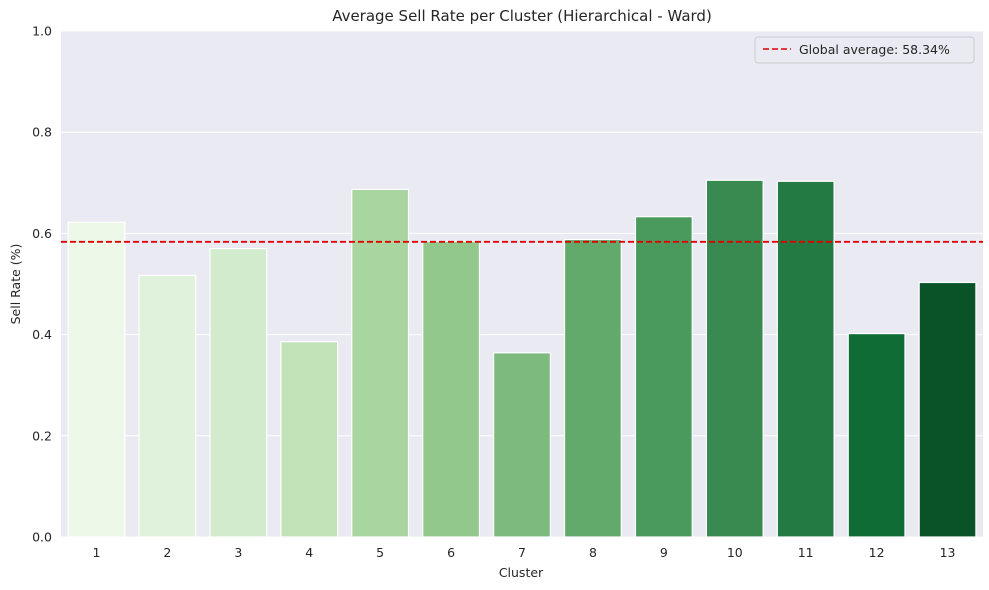 This screenshot has height=590, width=989. Describe the element at coordinates (96, 552) in the screenshot. I see `x-tick-label: 1` at that location.